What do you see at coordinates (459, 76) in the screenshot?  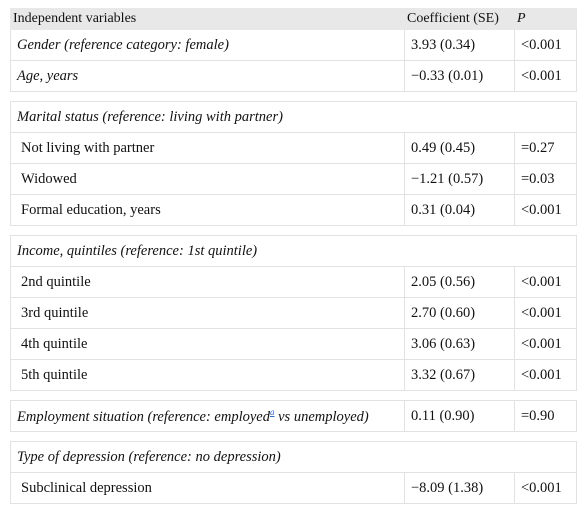 I see `cell: −0.33 (0.01)` at bounding box center [459, 76].